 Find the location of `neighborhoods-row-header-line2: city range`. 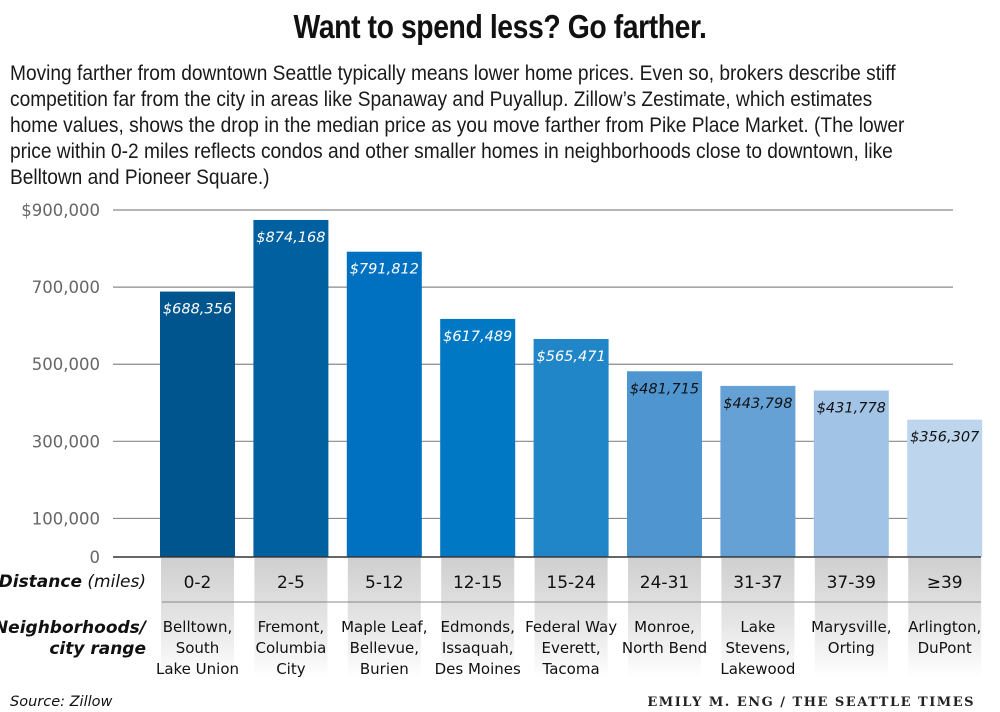

neighborhoods-row-header-line2: city range is located at coordinates (97, 649).